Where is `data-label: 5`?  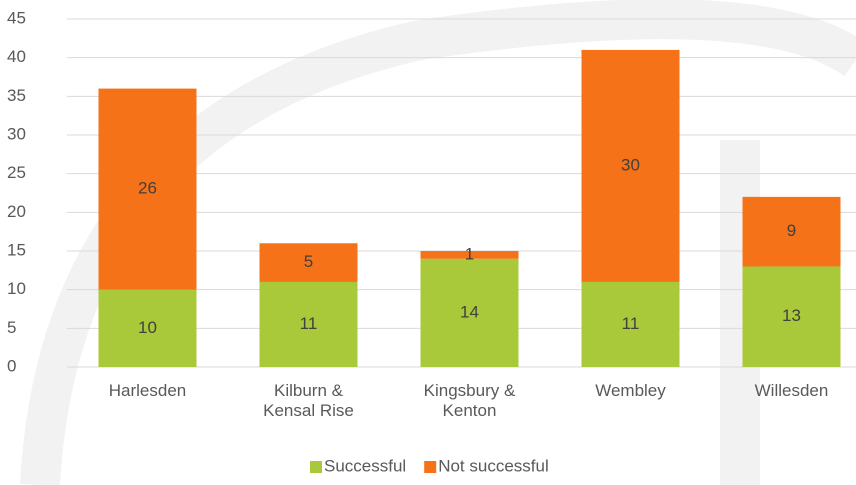 data-label: 5 is located at coordinates (308, 261).